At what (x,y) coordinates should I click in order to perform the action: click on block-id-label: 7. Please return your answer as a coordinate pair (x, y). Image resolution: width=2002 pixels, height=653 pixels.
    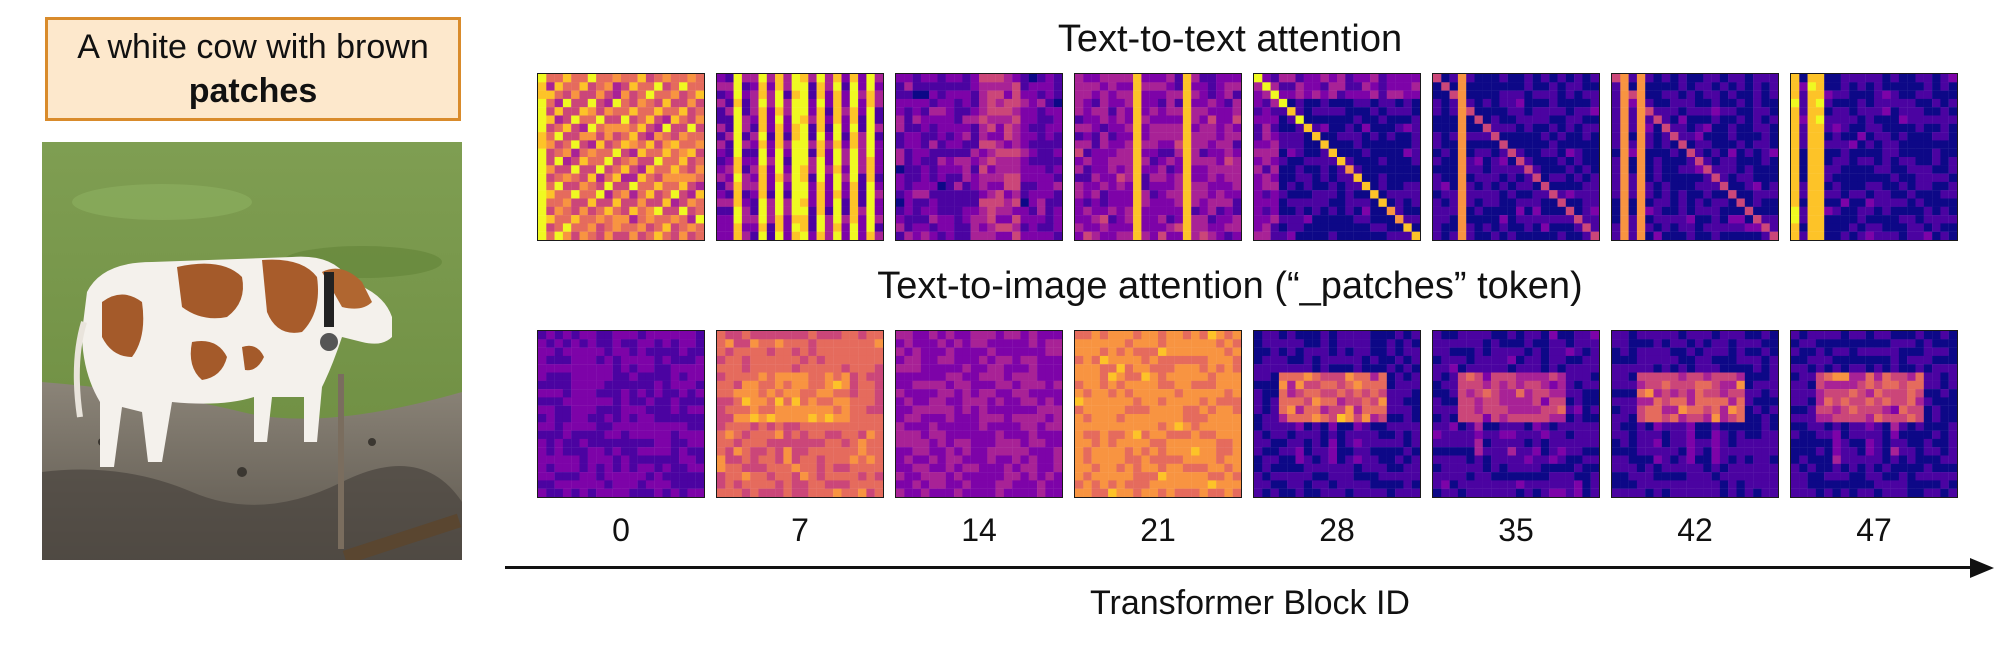
    Looking at the image, I should click on (800, 530).